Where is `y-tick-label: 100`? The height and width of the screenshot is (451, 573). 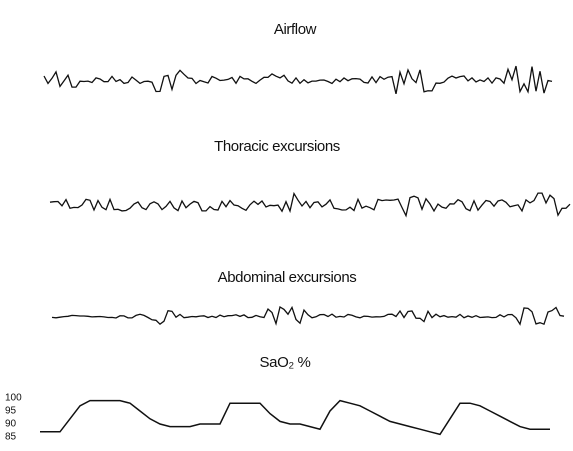 y-tick-label: 100 is located at coordinates (13, 398).